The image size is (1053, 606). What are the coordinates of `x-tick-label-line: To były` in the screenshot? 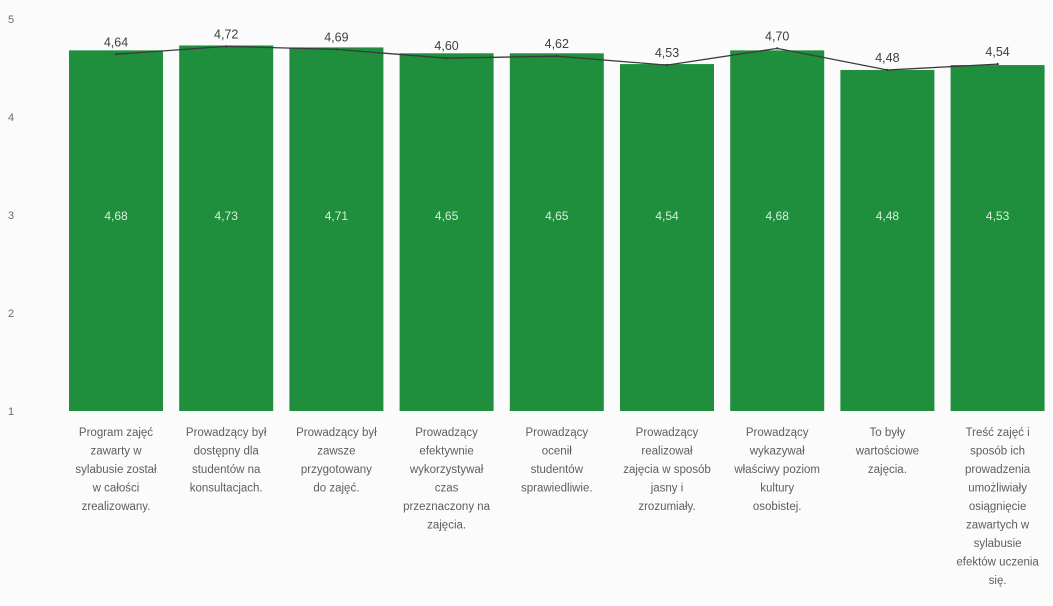 It's located at (888, 433).